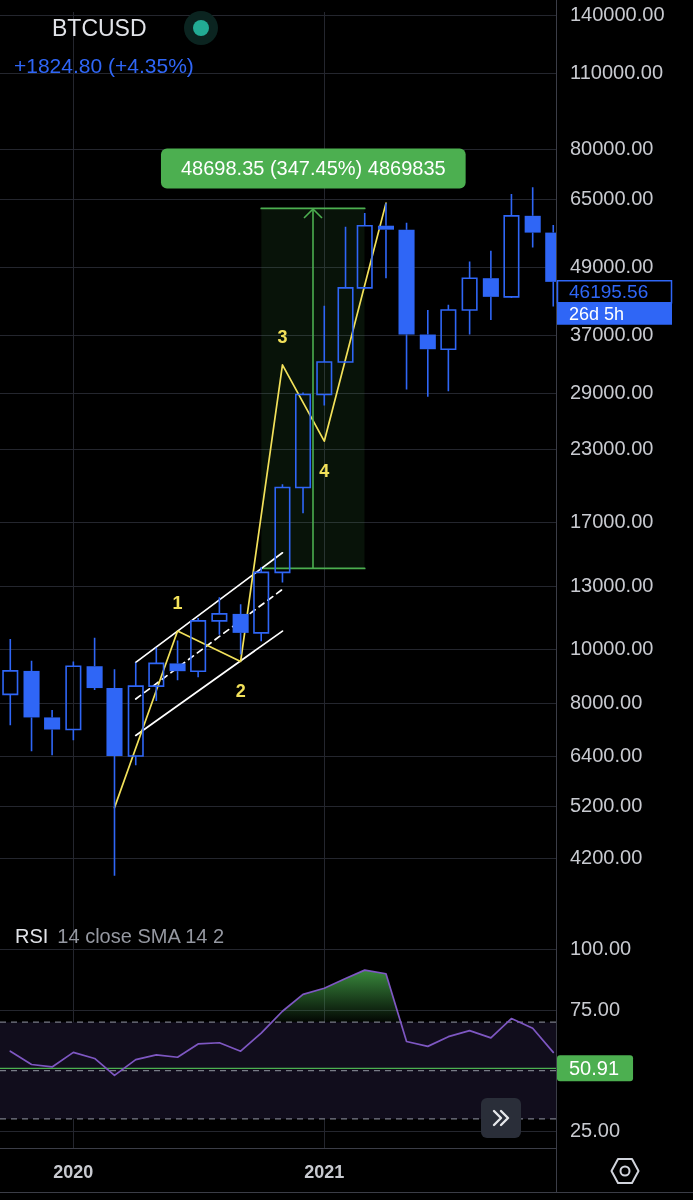  Describe the element at coordinates (612, 392) in the screenshot. I see `y-tick-label: 29000.00` at that location.